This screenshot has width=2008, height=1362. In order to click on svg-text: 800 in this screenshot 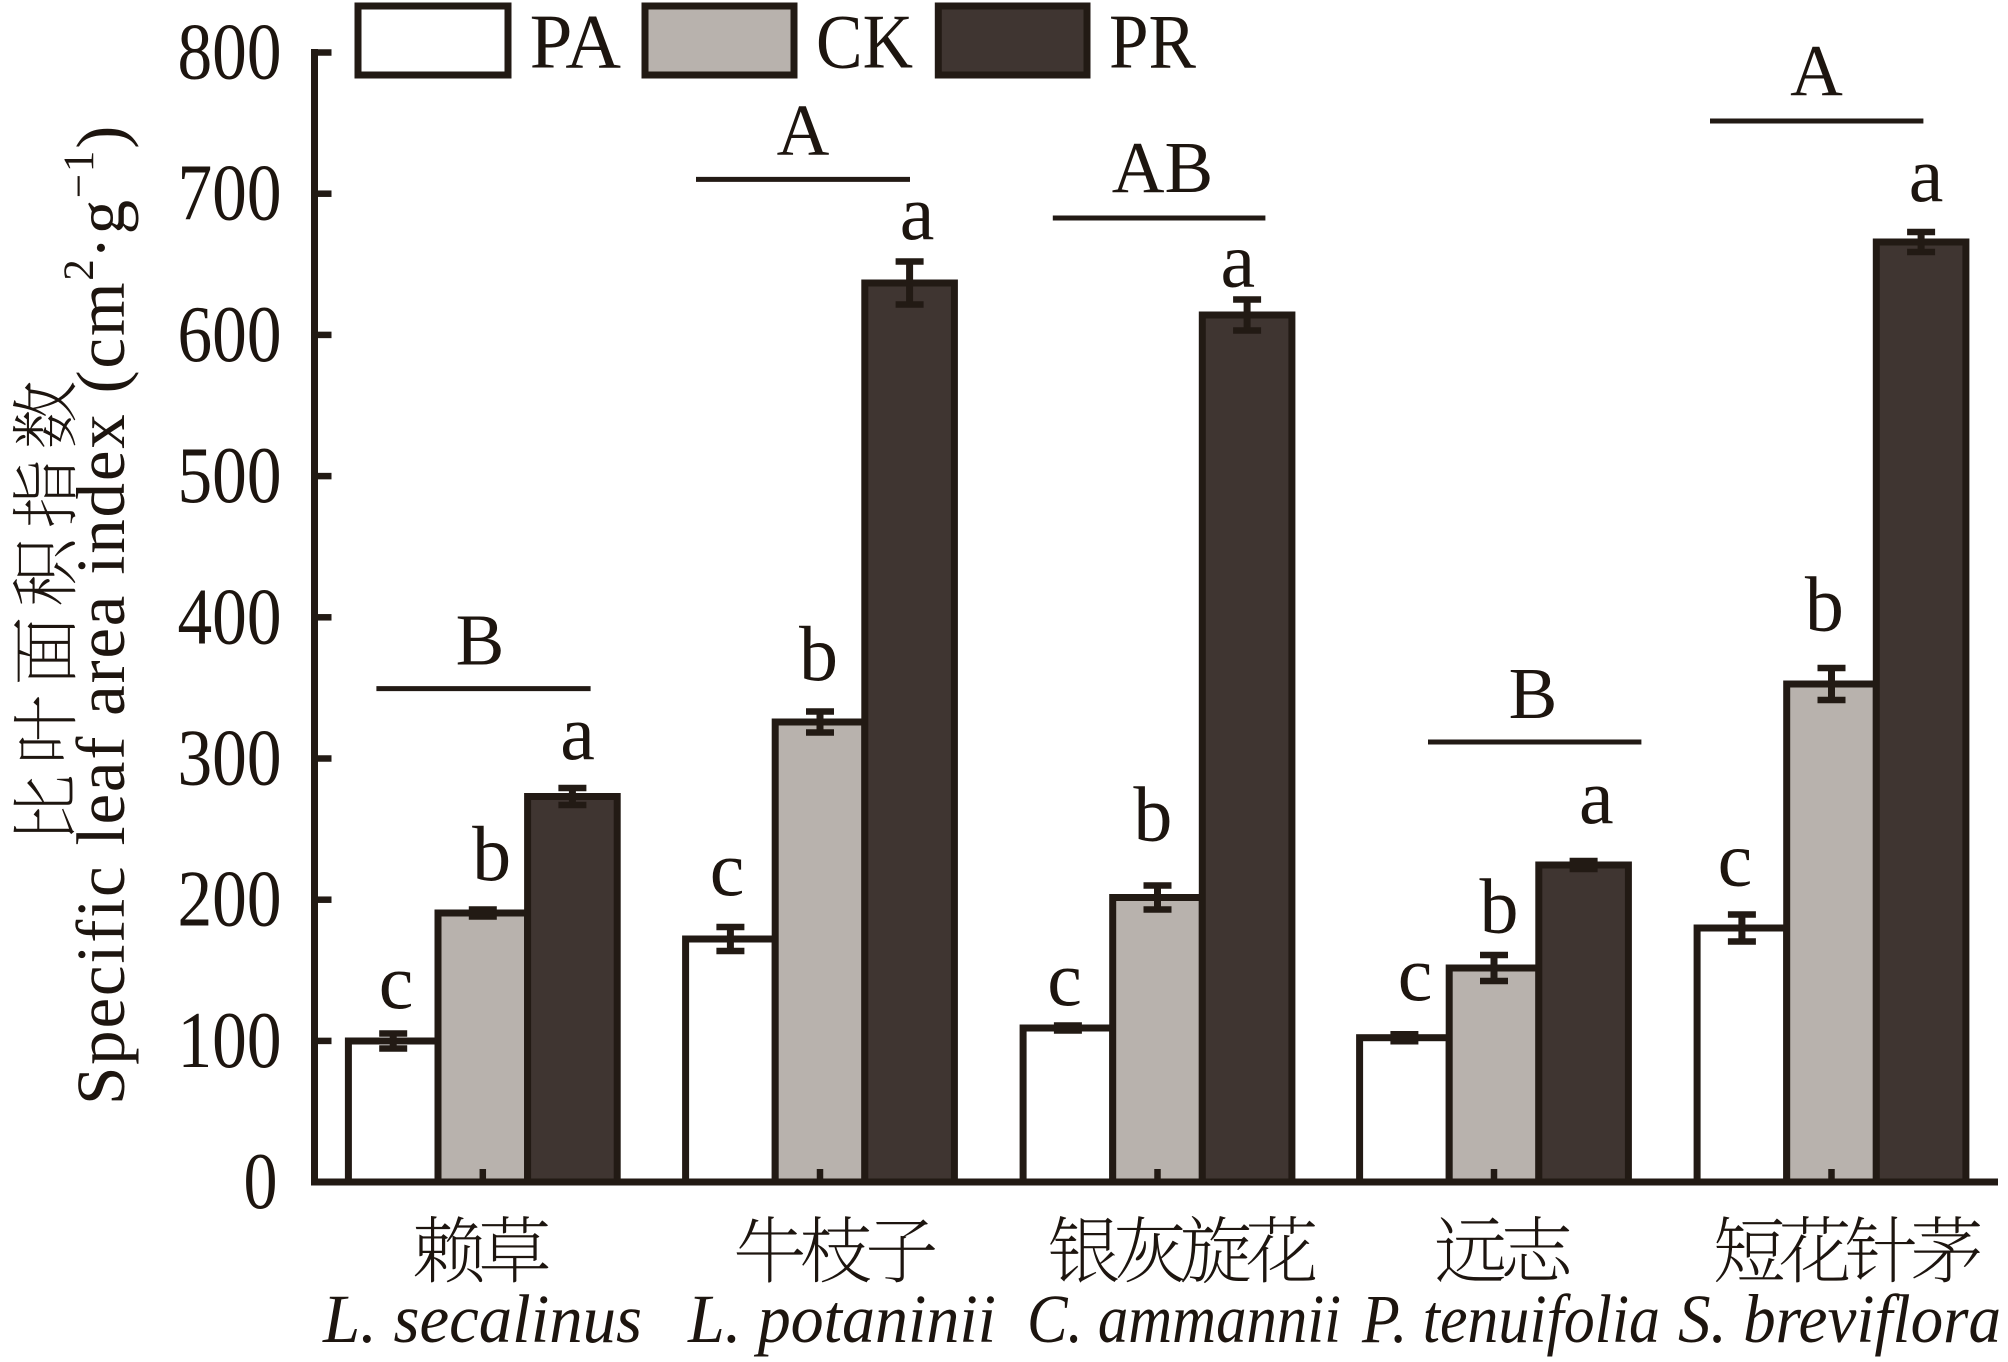, I will do `click(230, 52)`.